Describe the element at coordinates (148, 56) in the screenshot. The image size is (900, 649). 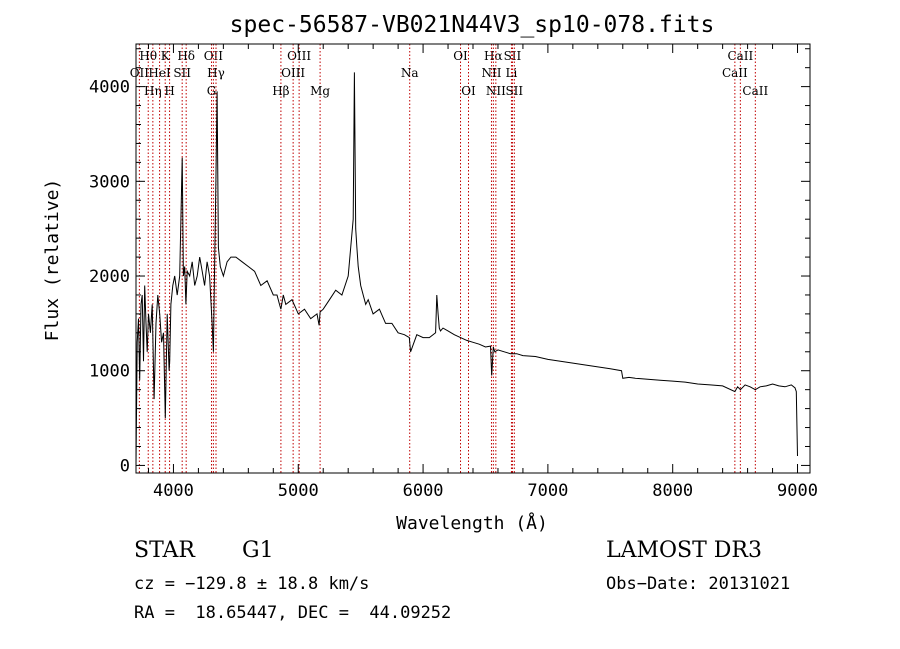
I see `spectral-line-label: Hθ` at that location.